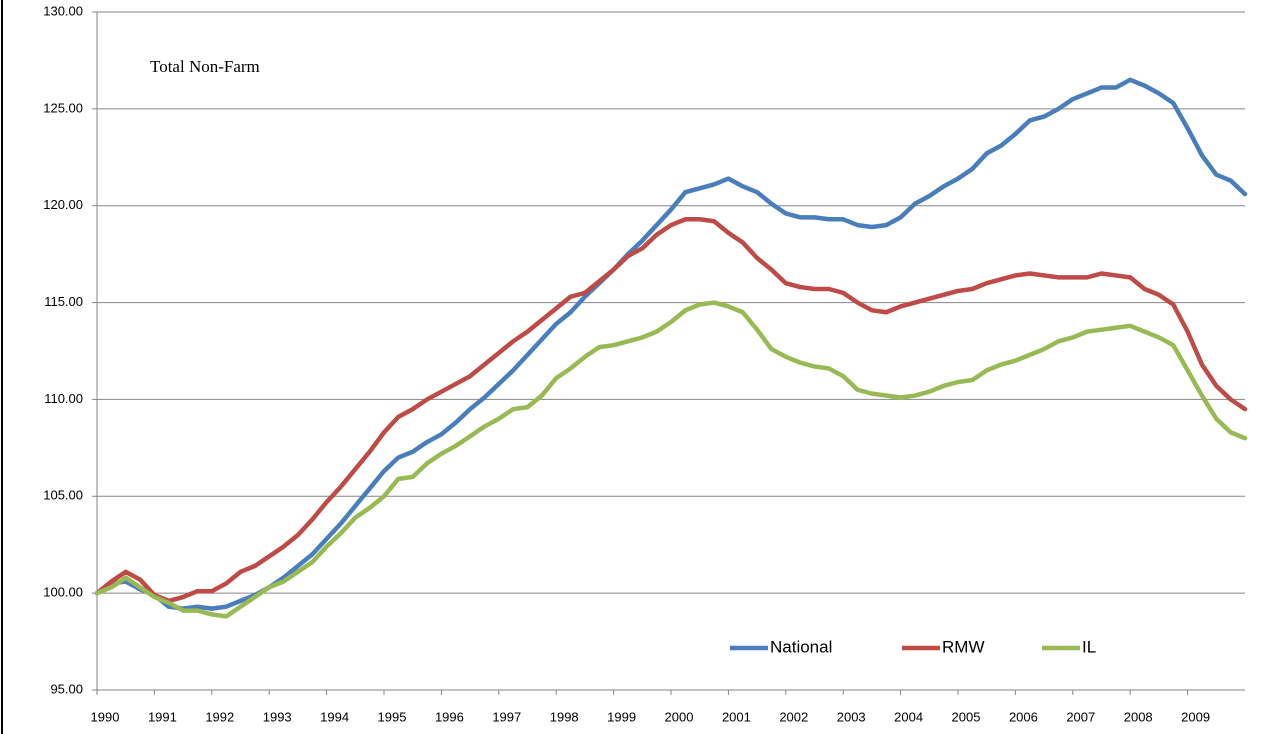 The height and width of the screenshot is (734, 1261). I want to click on y-tick-label: 120.00, so click(63, 204).